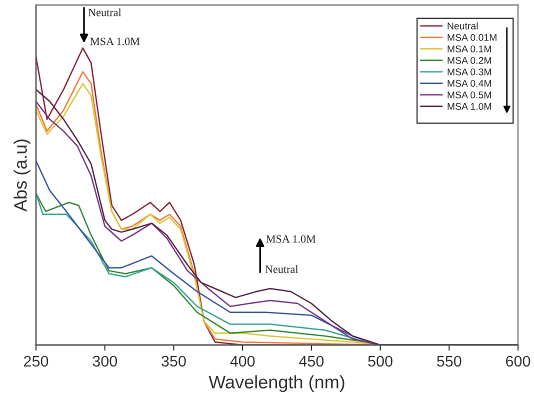 The height and width of the screenshot is (398, 534). What do you see at coordinates (22, 175) in the screenshot?
I see `y-axis-title: Abs (a.u)` at bounding box center [22, 175].